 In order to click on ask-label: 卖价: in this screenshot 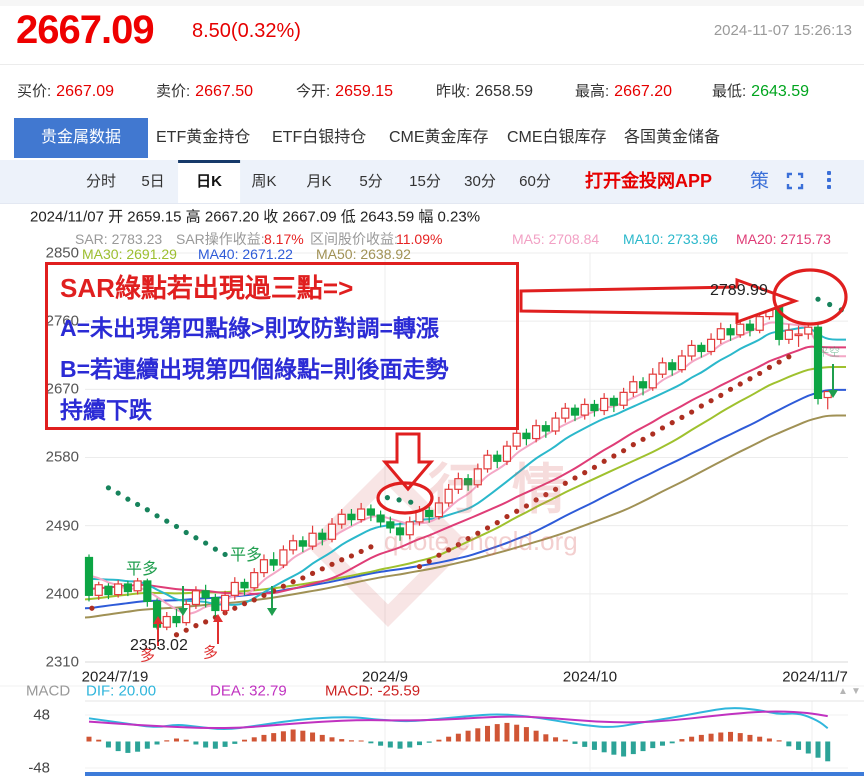, I will do `click(173, 91)`.